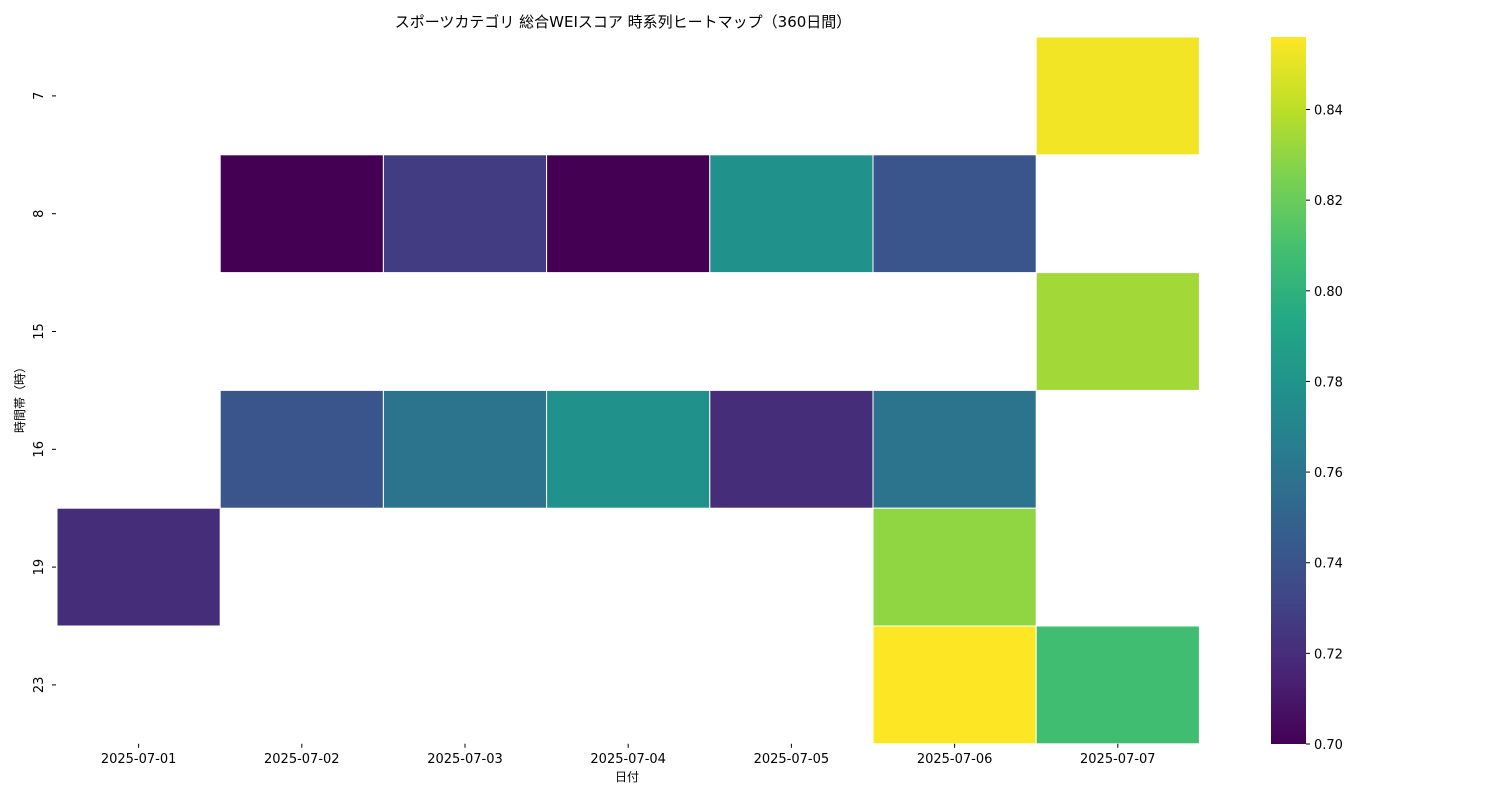 The width and height of the screenshot is (1500, 800). Describe the element at coordinates (44, 392) in the screenshot. I see `y-axis-ticks: 7 8 15 16 19 23` at that location.